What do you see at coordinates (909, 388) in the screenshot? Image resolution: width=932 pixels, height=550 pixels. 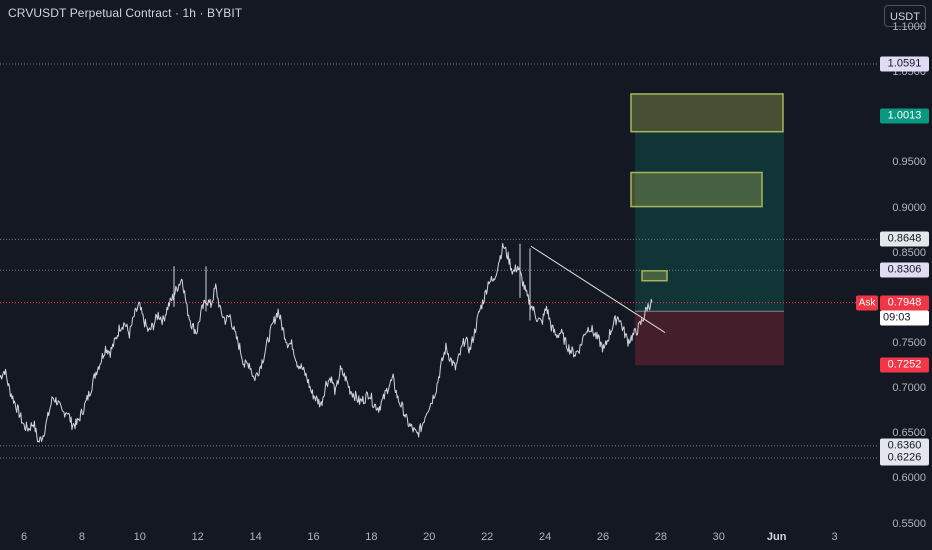 I see `price-tick-label: 0.7000` at bounding box center [909, 388].